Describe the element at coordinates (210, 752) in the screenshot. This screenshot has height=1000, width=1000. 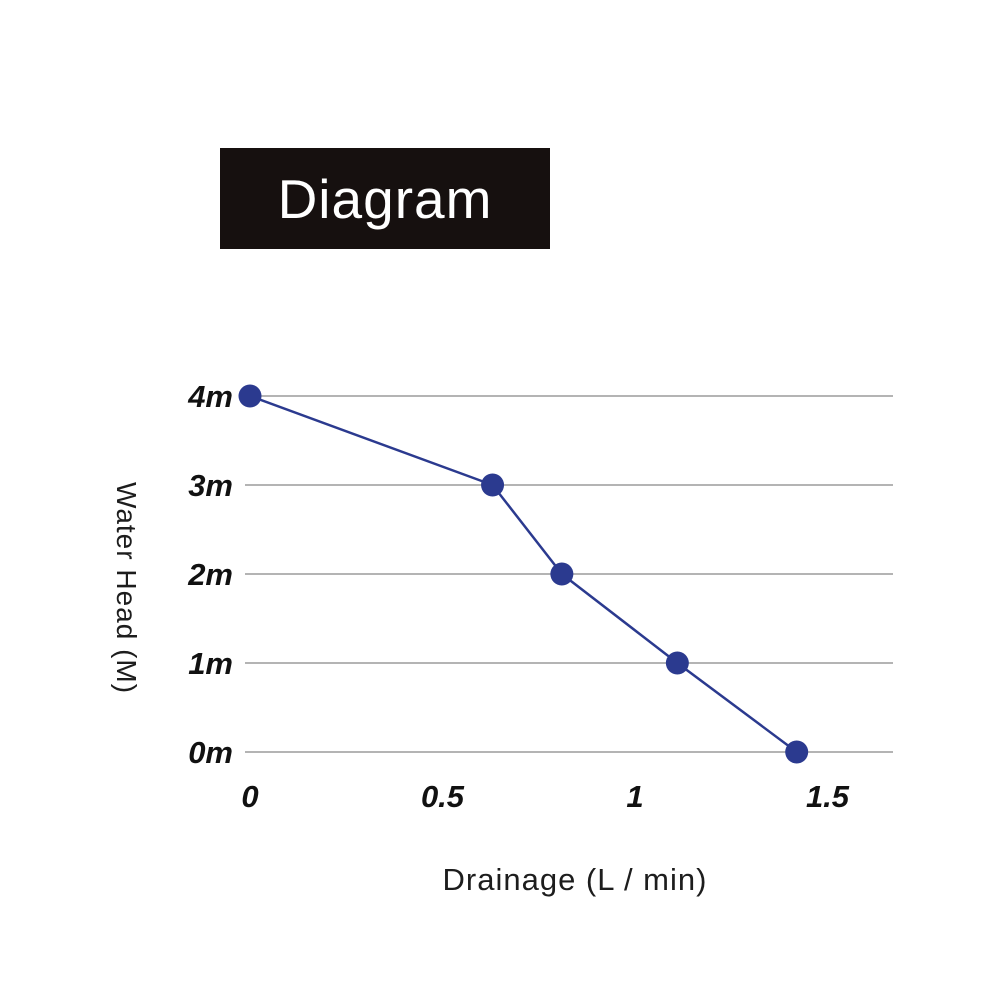
I see `y-tick-label: 0m` at that location.